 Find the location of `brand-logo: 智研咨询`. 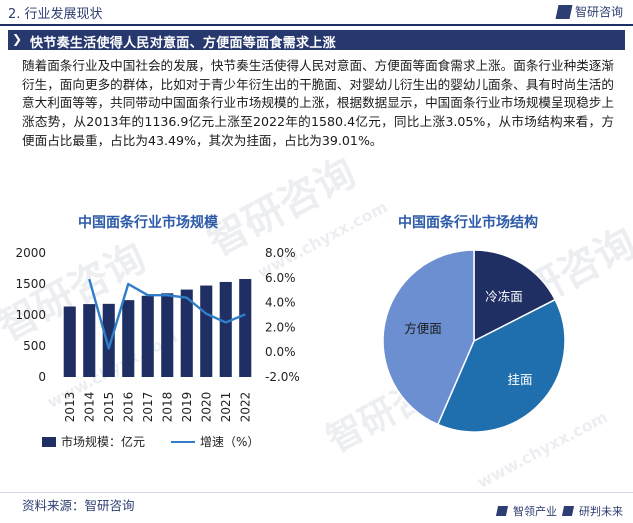

brand-logo: 智研咨询 is located at coordinates (589, 11).